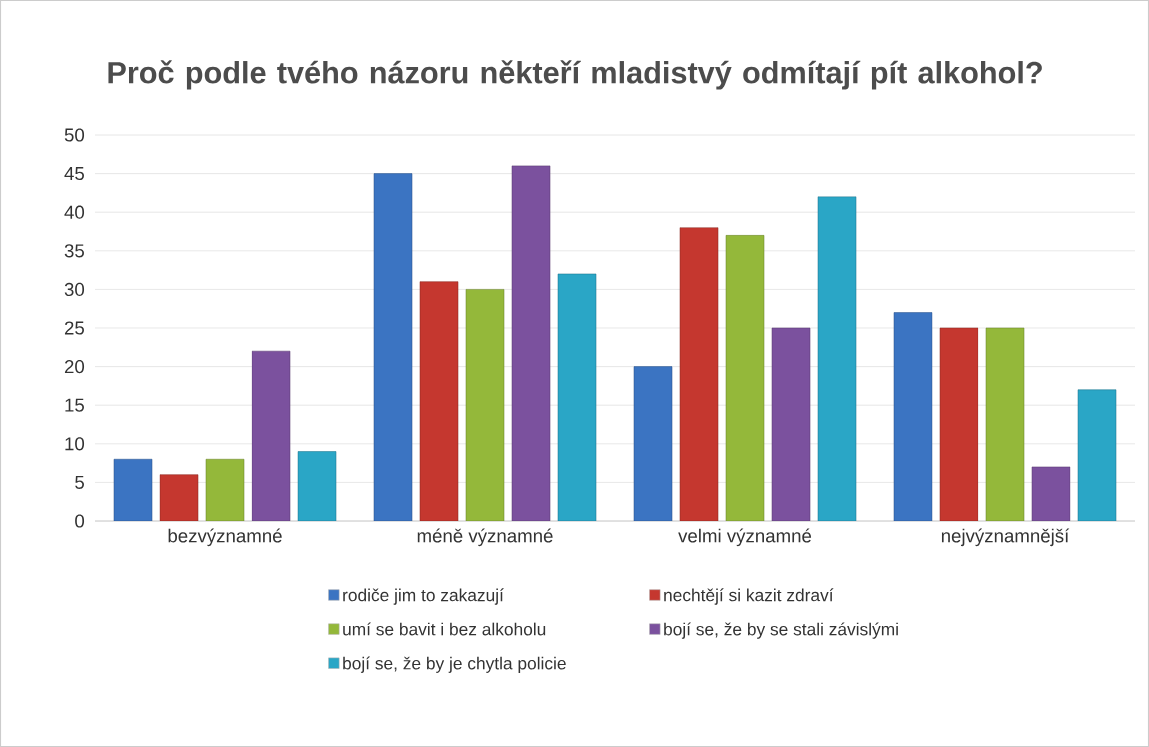  I want to click on x-tick-label: méně významné, so click(485, 537).